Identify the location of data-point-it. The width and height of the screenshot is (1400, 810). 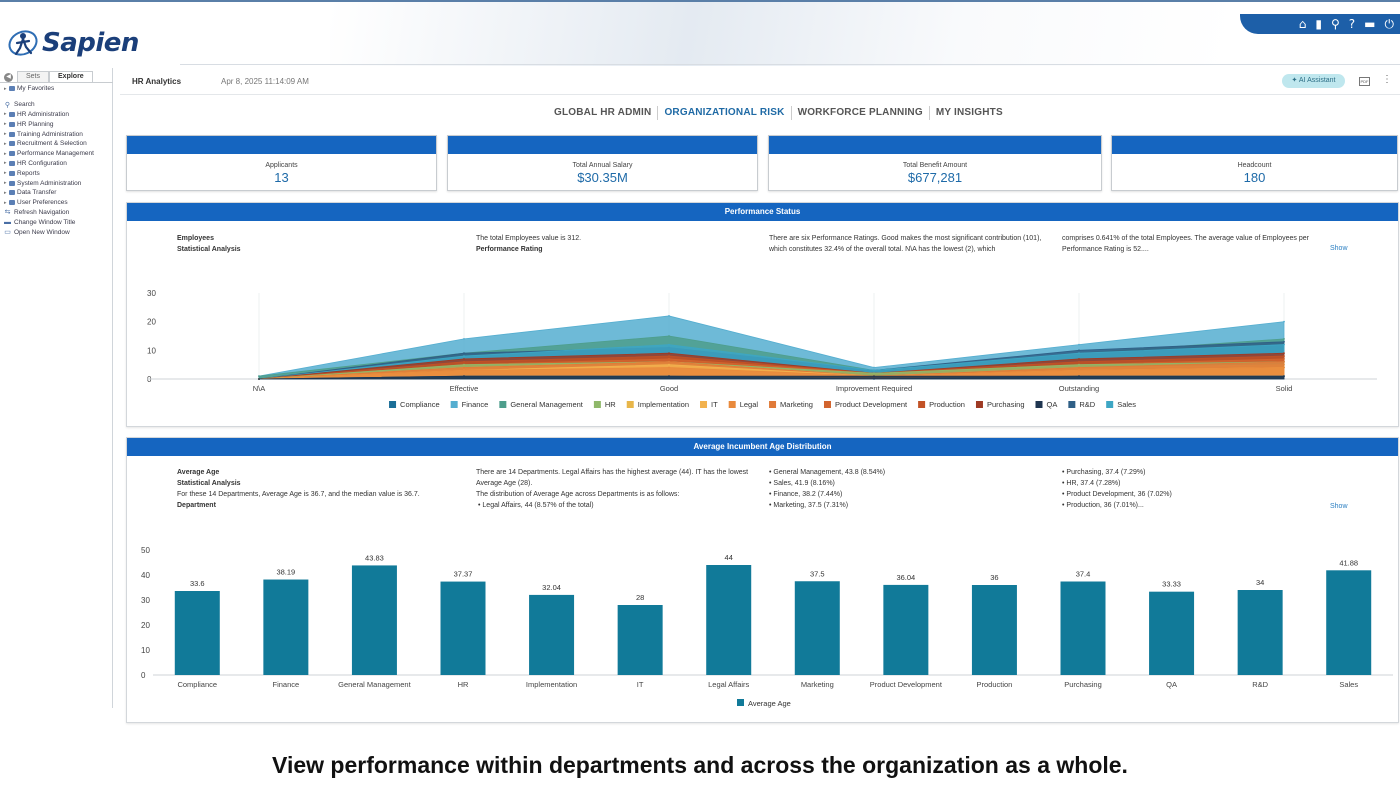
(669, 364).